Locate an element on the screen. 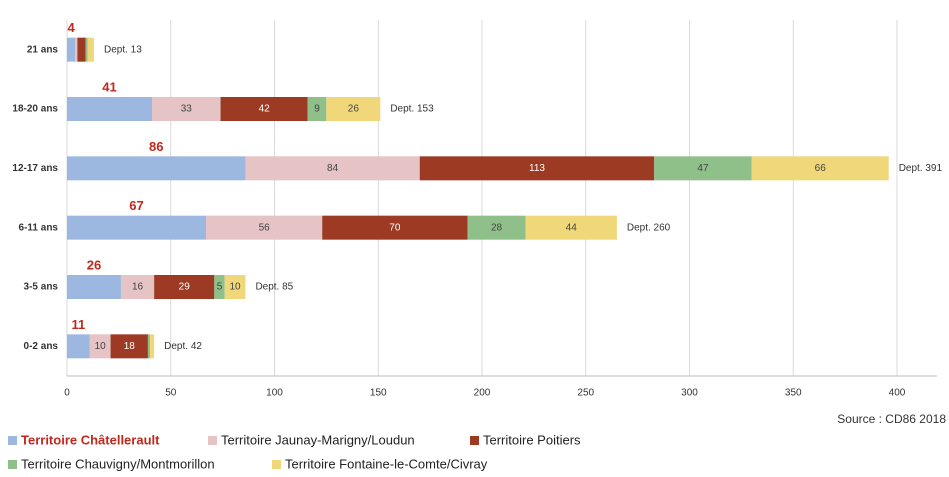 The image size is (949, 477). value-label: 28 is located at coordinates (497, 227).